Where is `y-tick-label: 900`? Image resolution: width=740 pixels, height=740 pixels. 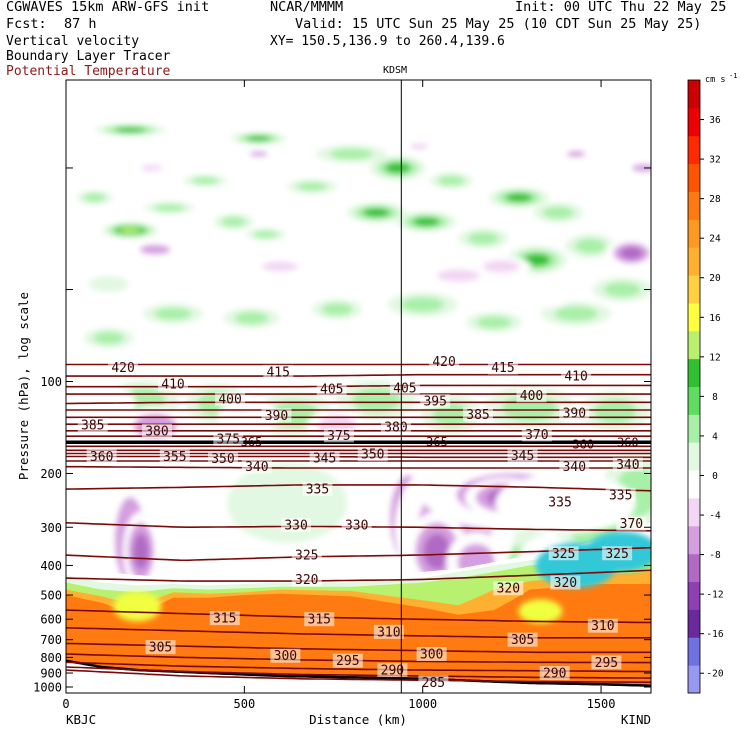
y-tick-label: 900 is located at coordinates (51, 674).